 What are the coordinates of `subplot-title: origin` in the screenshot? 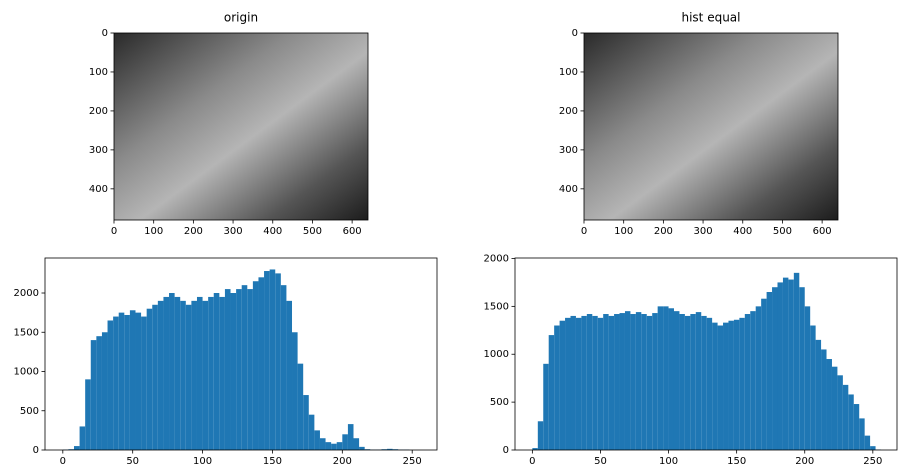 It's located at (241, 18).